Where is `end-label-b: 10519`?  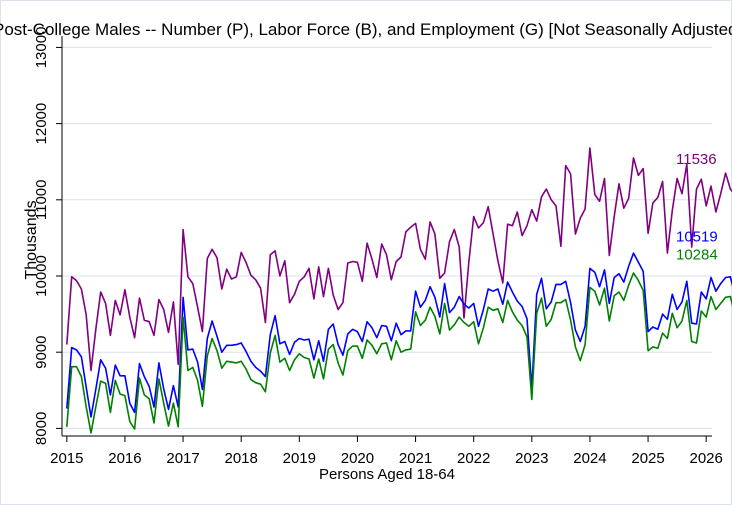
end-label-b: 10519 is located at coordinates (697, 236).